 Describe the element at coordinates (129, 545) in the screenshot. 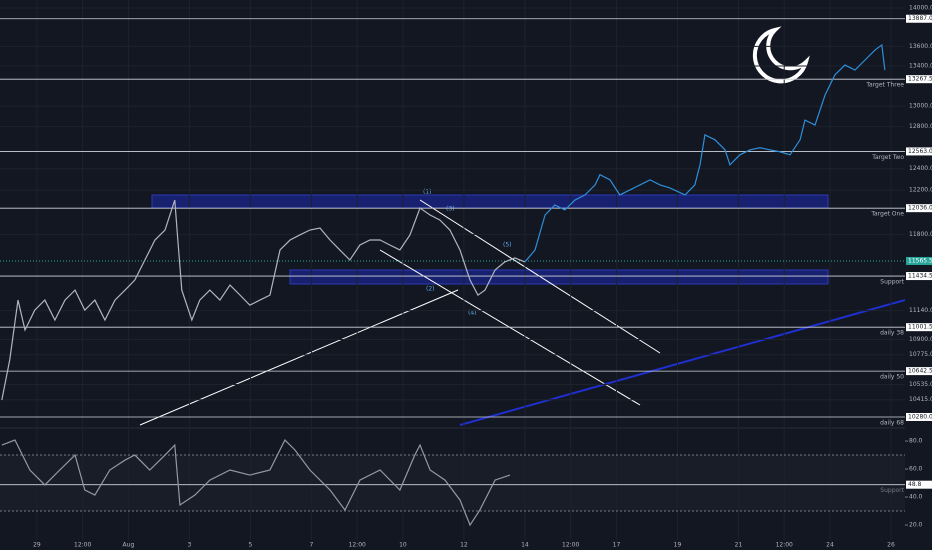

I see `x-tick-label: Aug` at that location.